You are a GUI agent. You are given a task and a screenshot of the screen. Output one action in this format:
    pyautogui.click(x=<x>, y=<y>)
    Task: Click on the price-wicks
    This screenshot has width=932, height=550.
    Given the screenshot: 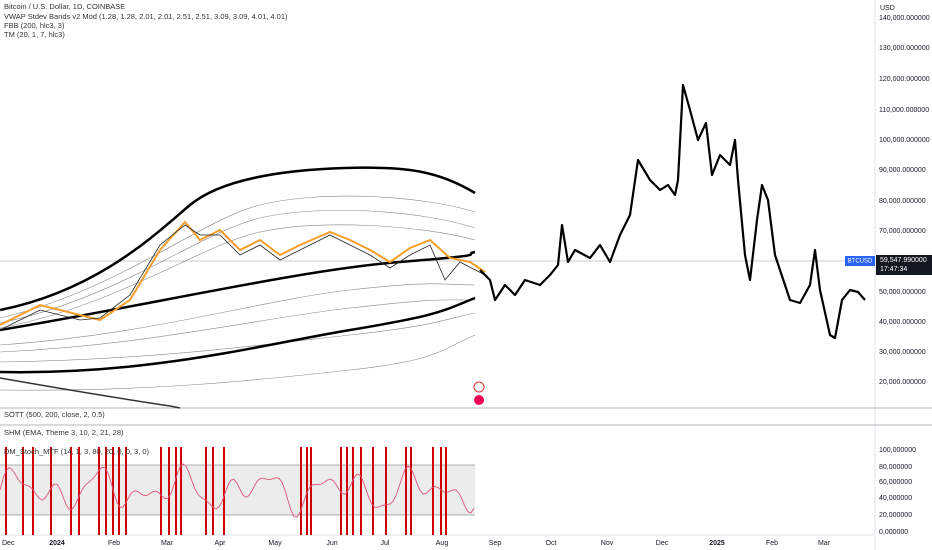 What is the action you would take?
    pyautogui.click(x=243, y=277)
    